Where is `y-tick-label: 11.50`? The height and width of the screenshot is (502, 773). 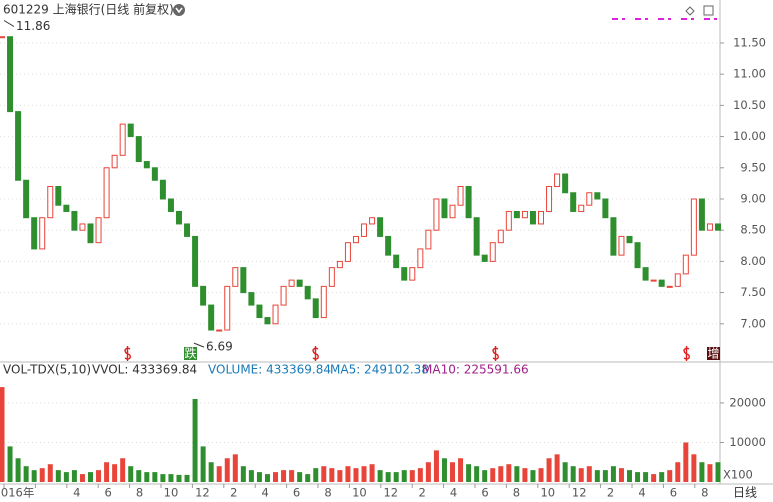 y-tick-label: 11.50 is located at coordinates (749, 42).